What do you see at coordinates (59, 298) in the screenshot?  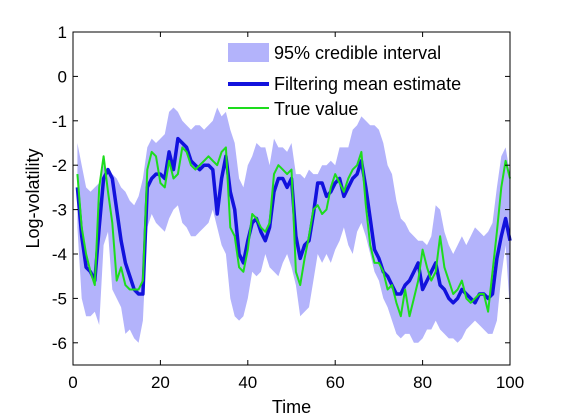 I see `y-tick-label: -5` at bounding box center [59, 298].